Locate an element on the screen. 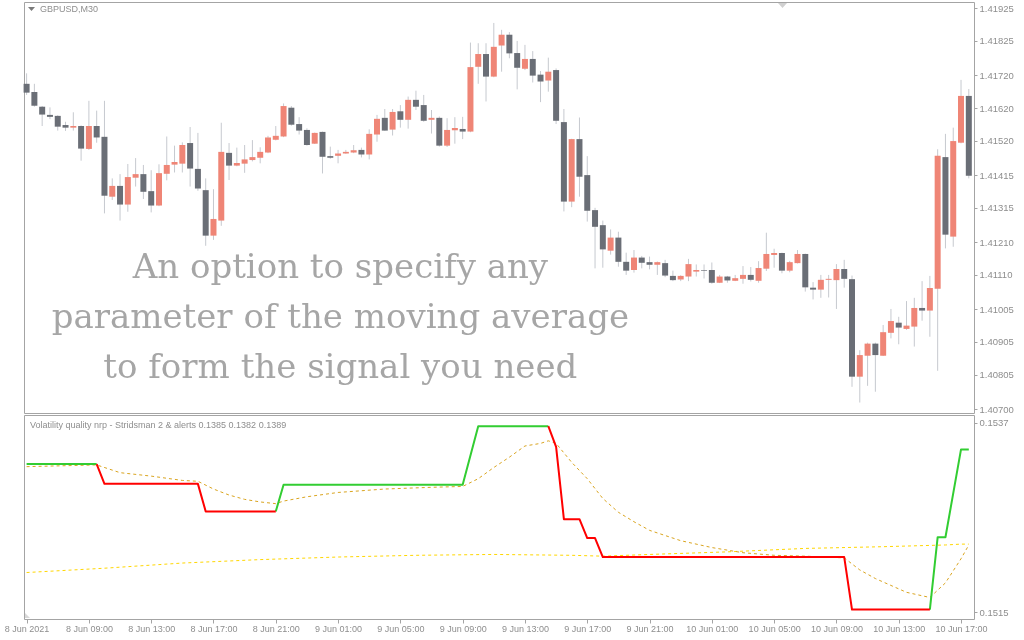 Image resolution: width=1024 pixels, height=640 pixels. y-tick-label: 1.41825 is located at coordinates (996, 41).